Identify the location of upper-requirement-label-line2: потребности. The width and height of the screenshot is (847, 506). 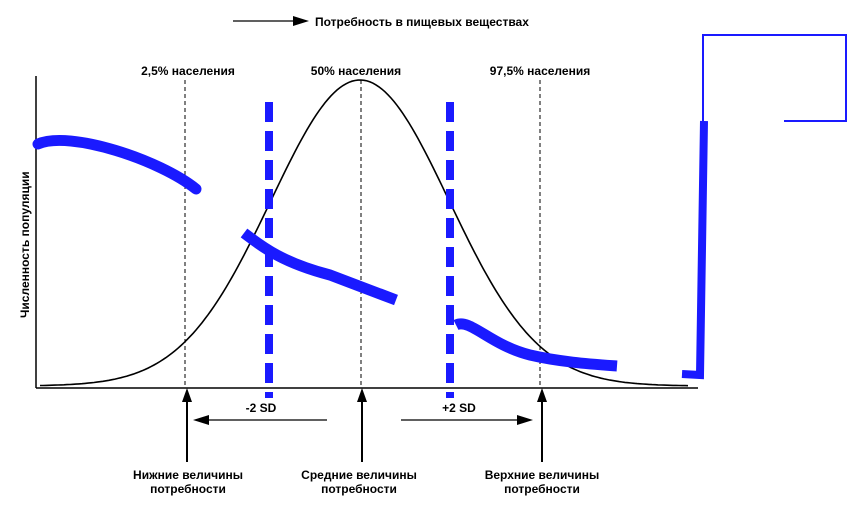
(542, 489).